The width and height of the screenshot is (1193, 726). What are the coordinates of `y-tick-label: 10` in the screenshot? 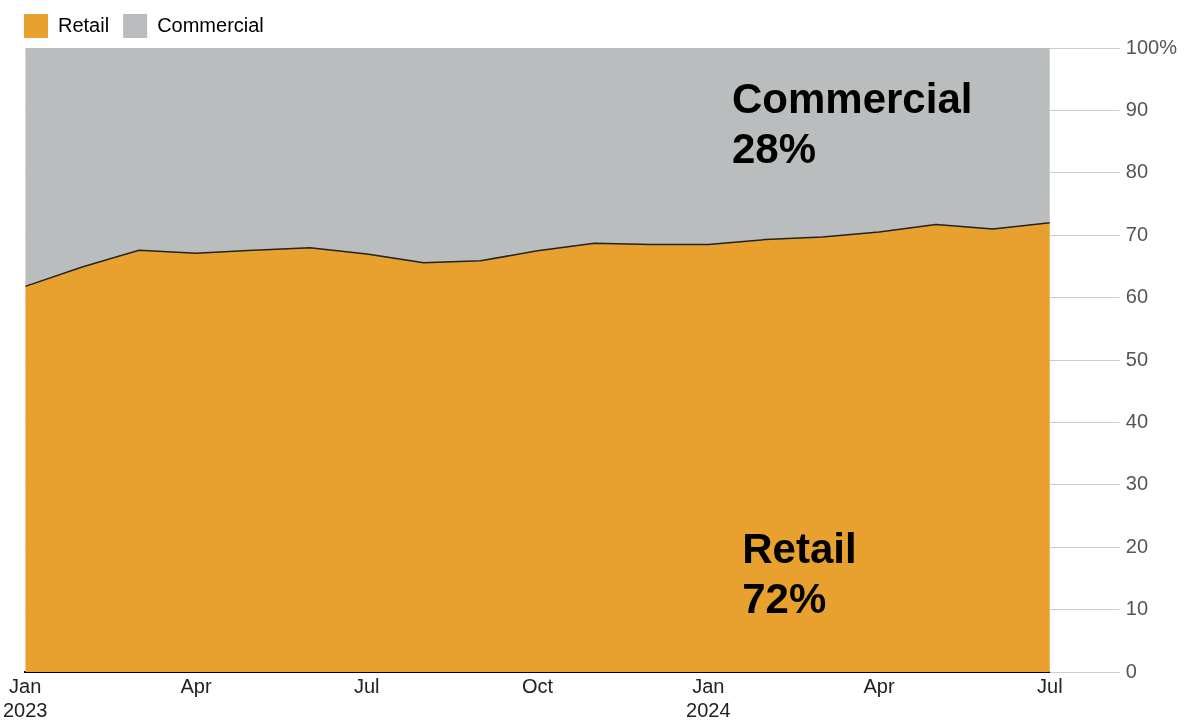 It's located at (1137, 608).